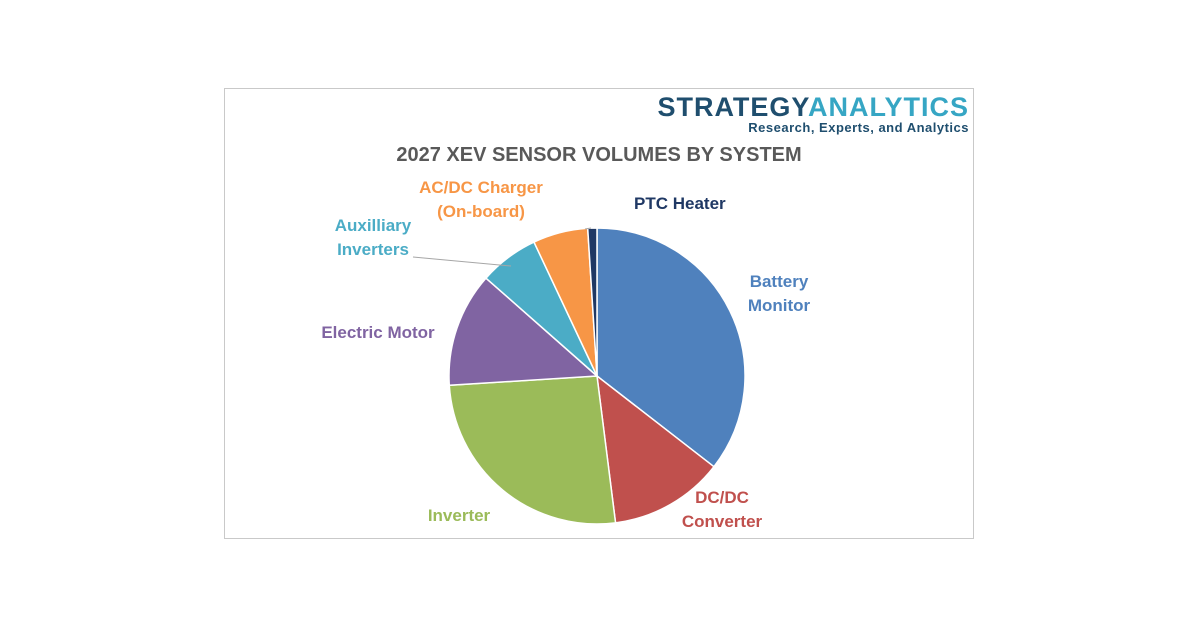 This screenshot has width=1200, height=627. I want to click on slice-label: Electric Motor, so click(378, 332).